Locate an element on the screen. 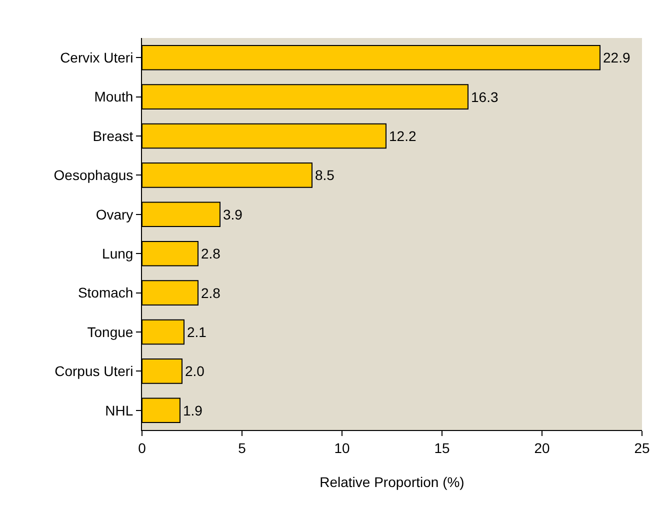  x-tick-label: 5 is located at coordinates (242, 448).